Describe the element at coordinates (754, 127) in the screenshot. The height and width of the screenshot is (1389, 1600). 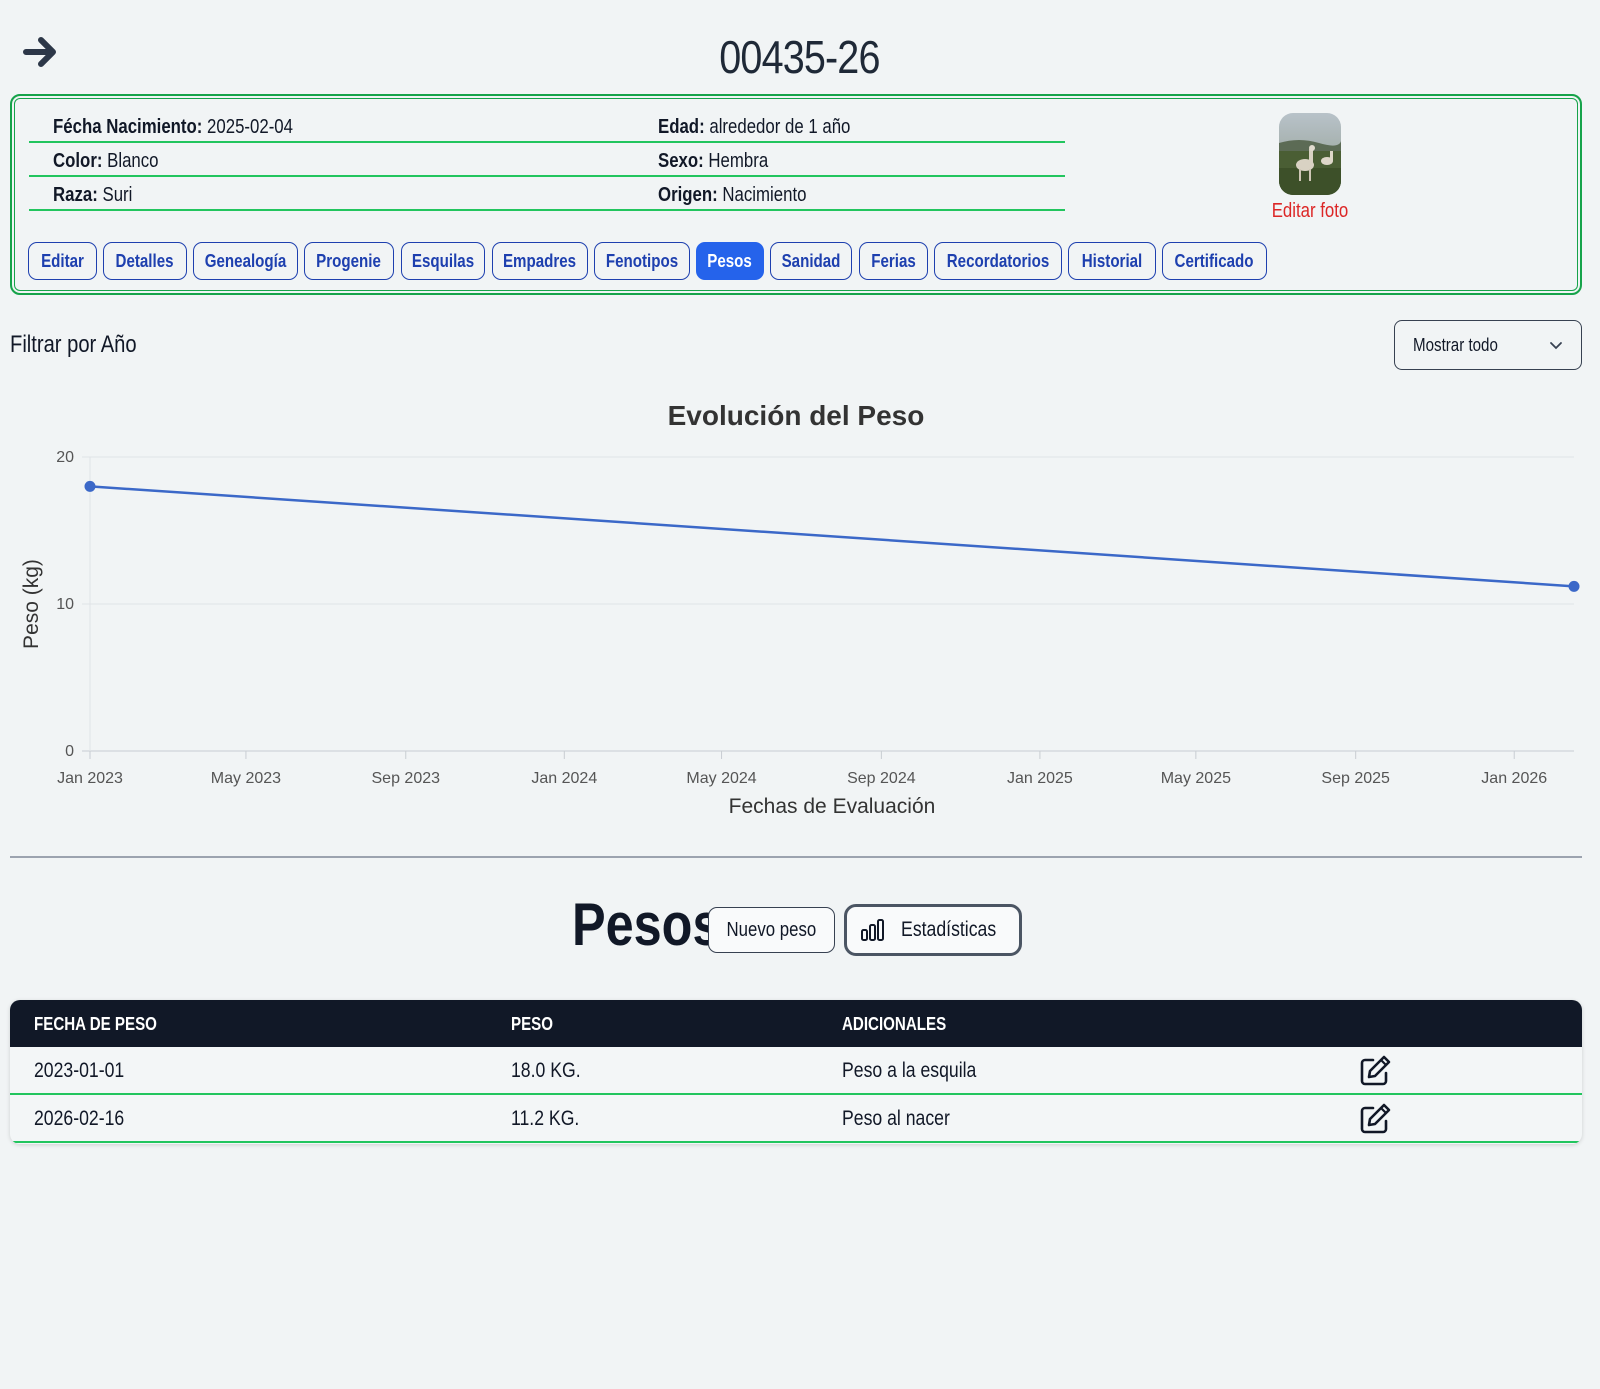
I see `age: Edad: alrededor de 1 año` at that location.